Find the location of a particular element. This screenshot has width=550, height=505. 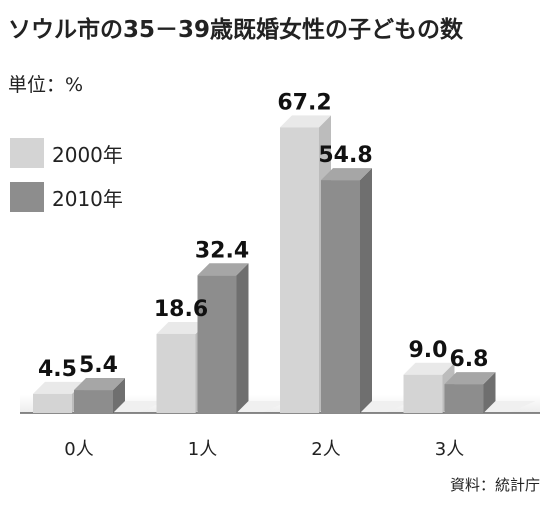

legend-label-2010: 2010年 is located at coordinates (87, 199).